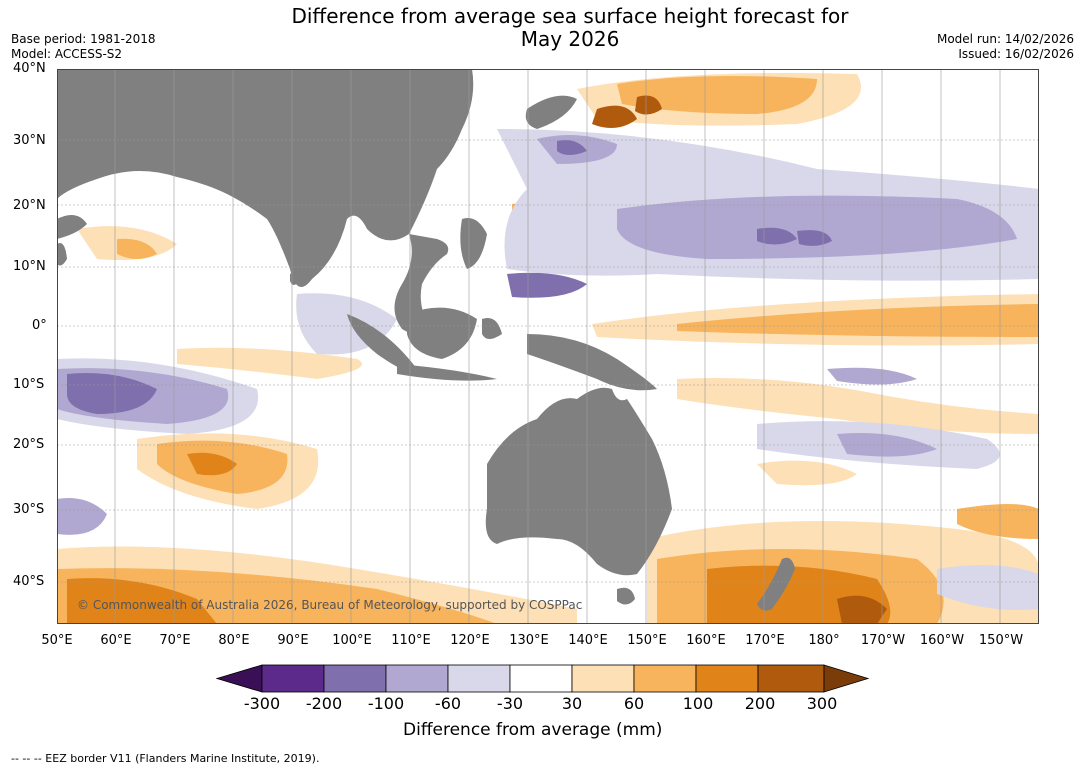  I want to click on lat-label-20s: 20°S, so click(29, 444).